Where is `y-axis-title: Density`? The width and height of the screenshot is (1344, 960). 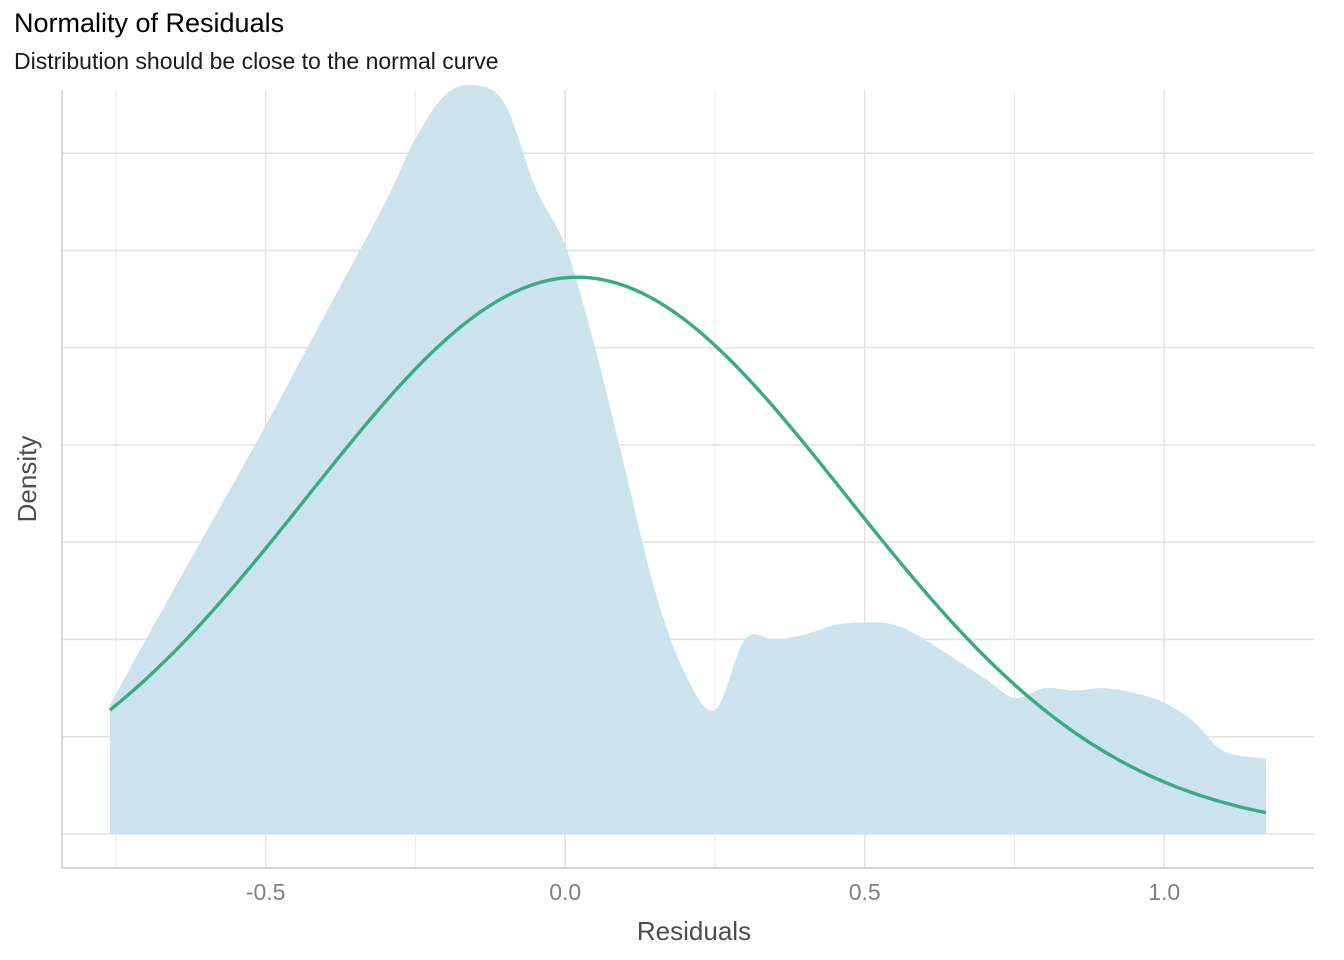 y-axis-title: Density is located at coordinates (27, 479).